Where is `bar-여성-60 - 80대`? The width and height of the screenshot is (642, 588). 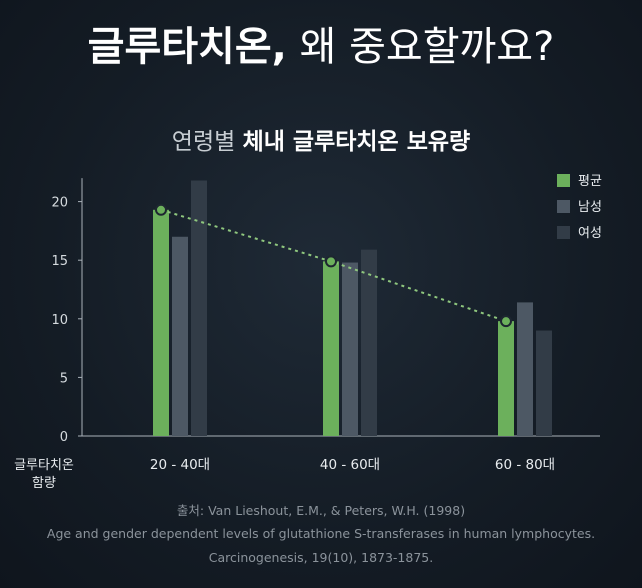 bar-여성-60 - 80대 is located at coordinates (544, 383).